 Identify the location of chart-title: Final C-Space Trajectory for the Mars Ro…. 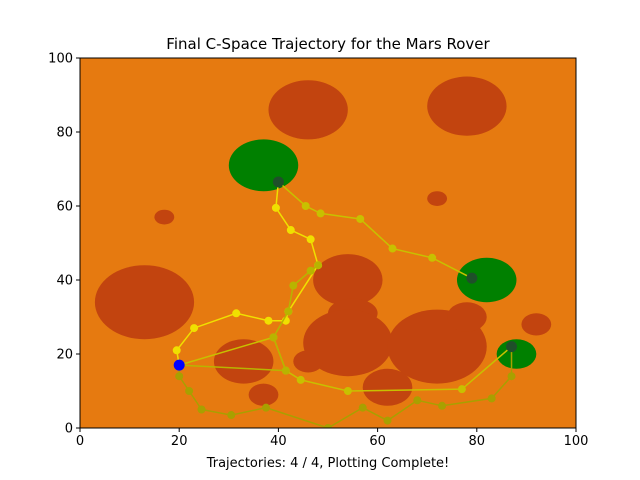
(328, 44).